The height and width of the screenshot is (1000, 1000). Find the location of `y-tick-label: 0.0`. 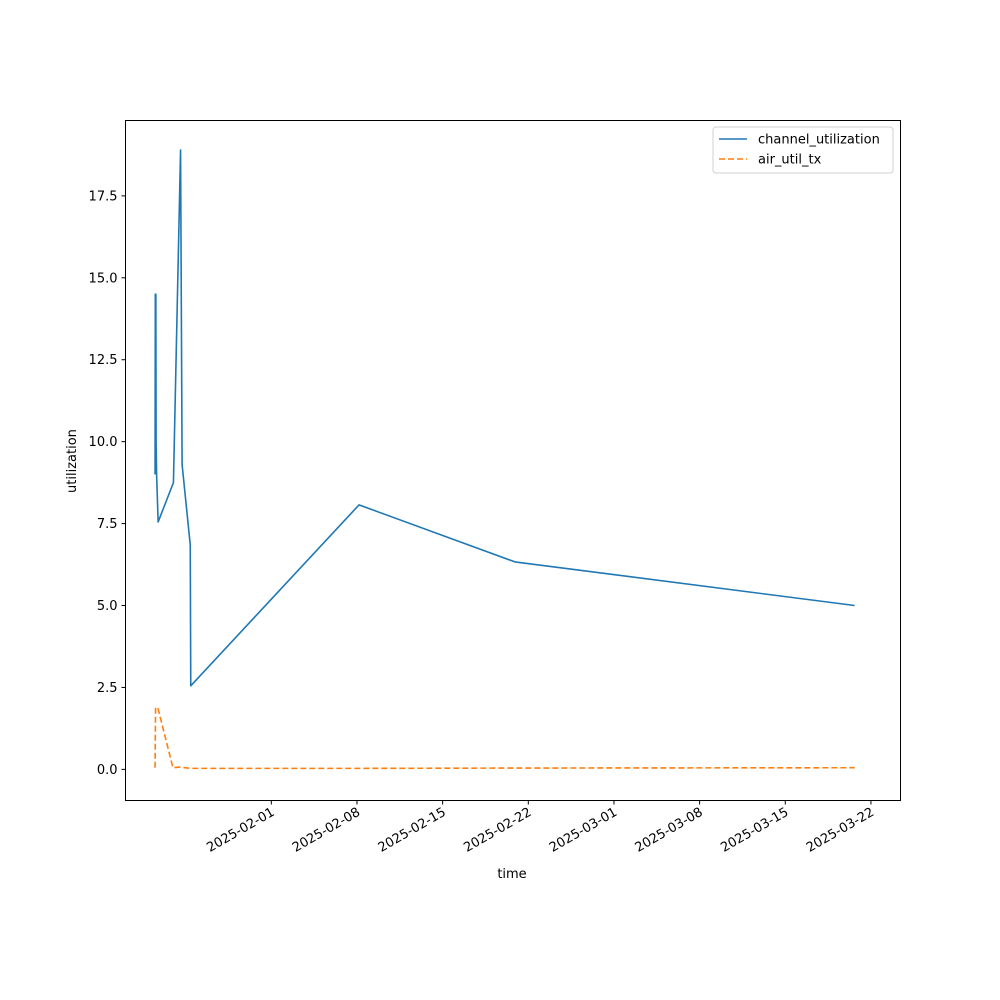

y-tick-label: 0.0 is located at coordinates (107, 770).